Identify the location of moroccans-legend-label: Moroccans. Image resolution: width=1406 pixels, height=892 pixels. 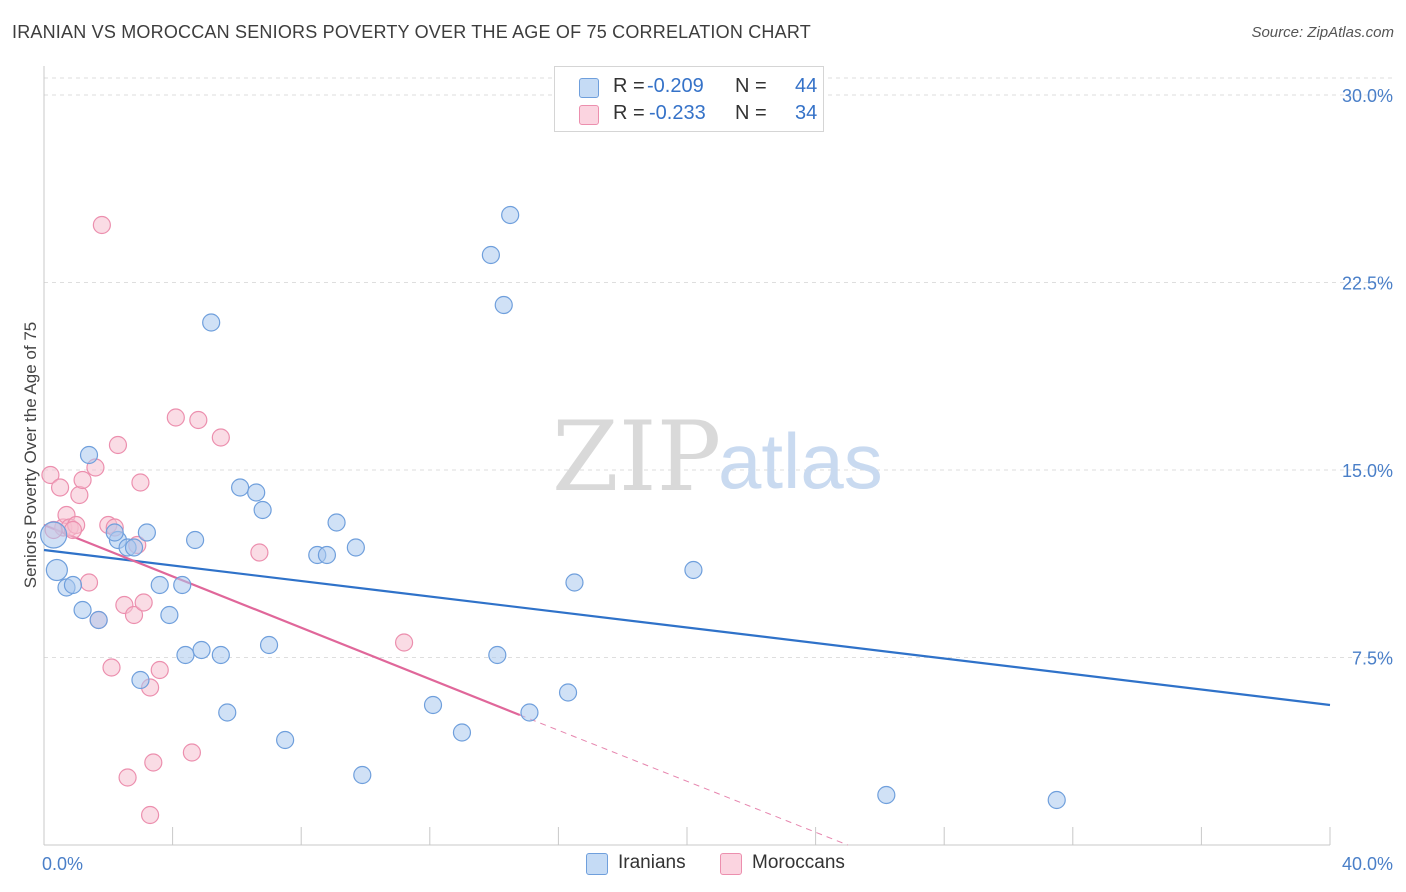
(798, 862).